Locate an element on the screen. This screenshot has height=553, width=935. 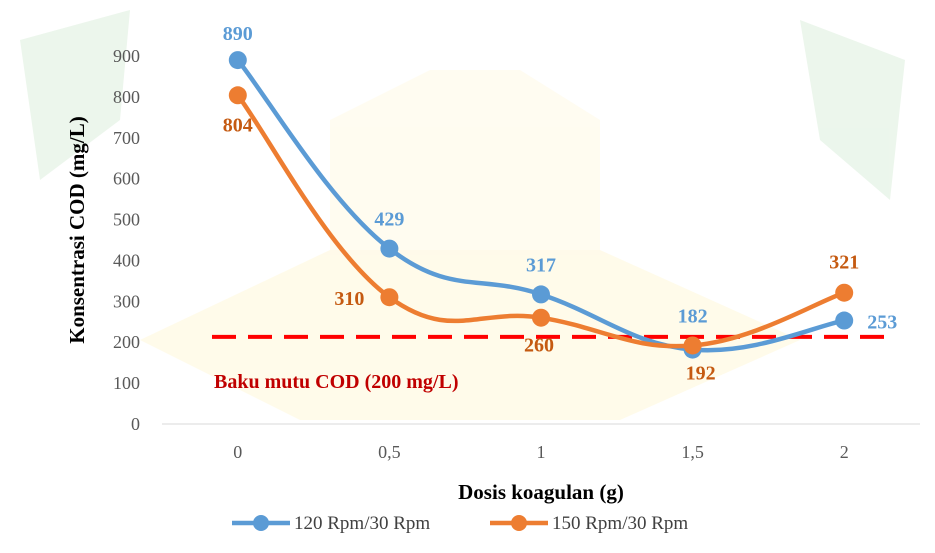
y-axis-title: Konsentrasi COD (mg/L) is located at coordinates (77, 230).